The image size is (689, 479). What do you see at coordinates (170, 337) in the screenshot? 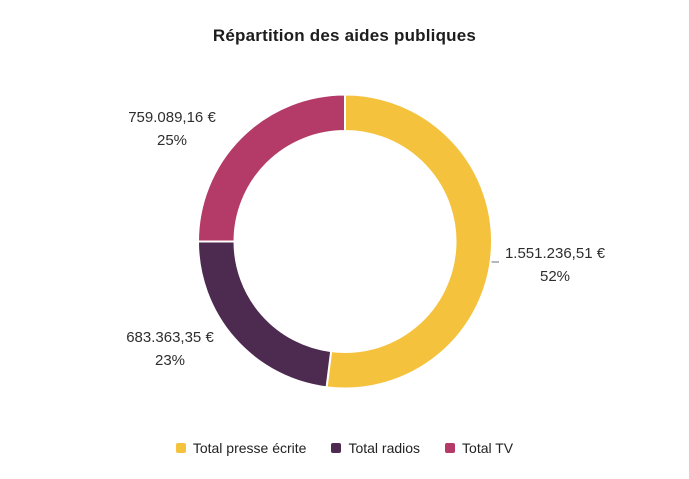
I see `slice-label-total-radios-amount: 683.363,35 €` at bounding box center [170, 337].